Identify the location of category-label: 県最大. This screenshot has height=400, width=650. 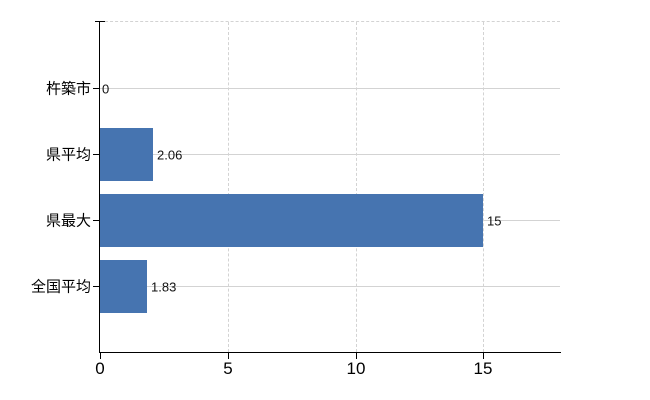
(68, 221).